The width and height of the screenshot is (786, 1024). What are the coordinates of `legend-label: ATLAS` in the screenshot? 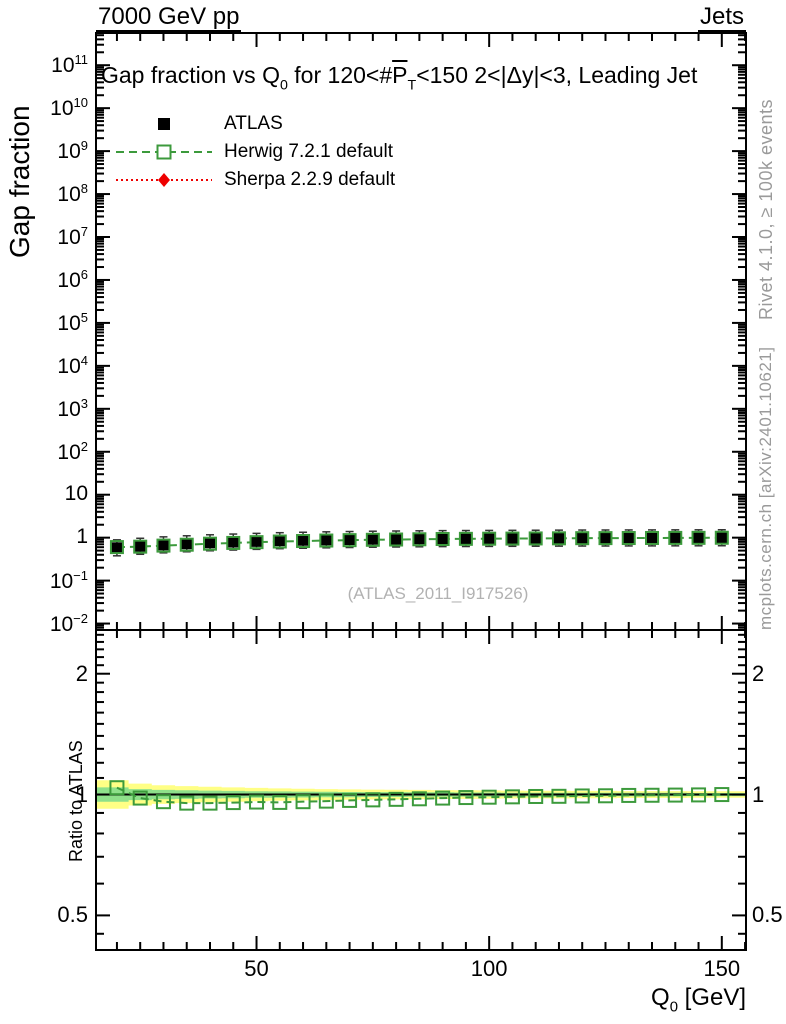 It's located at (253, 123).